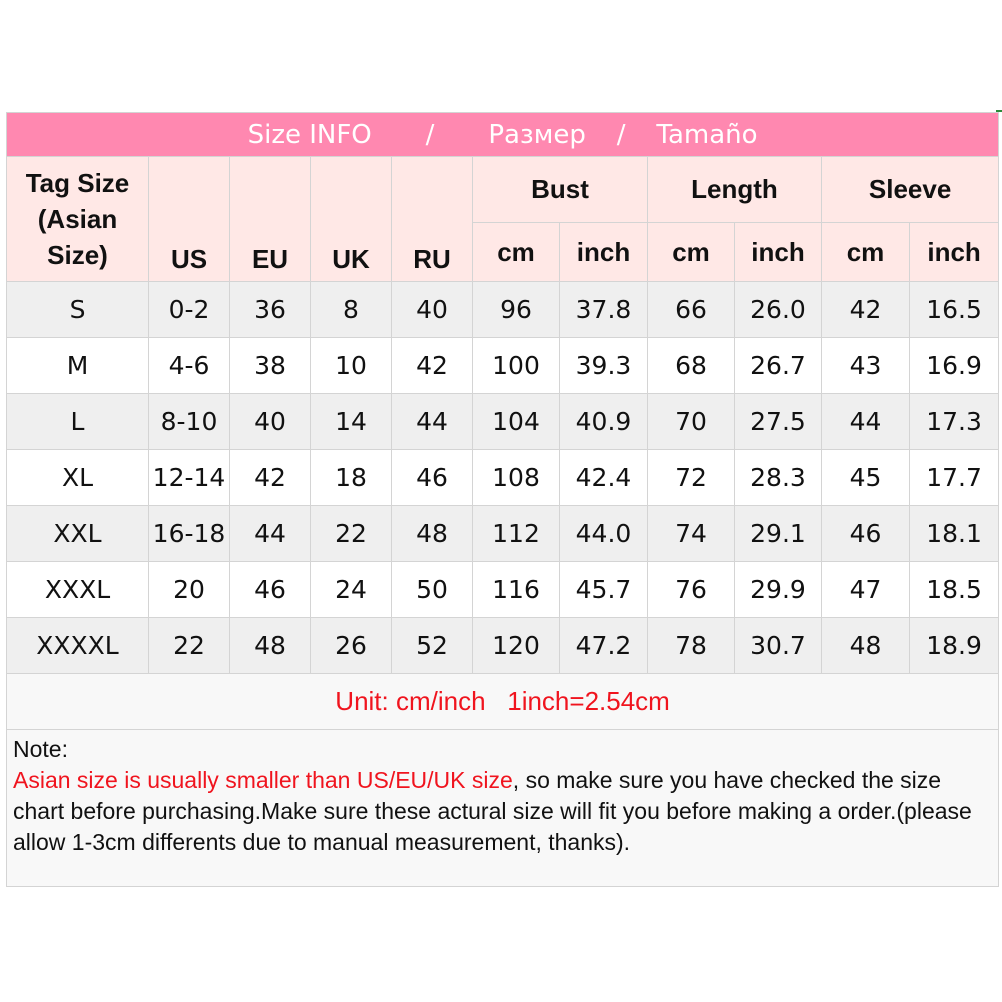  I want to click on cell-ru: 46, so click(432, 477).